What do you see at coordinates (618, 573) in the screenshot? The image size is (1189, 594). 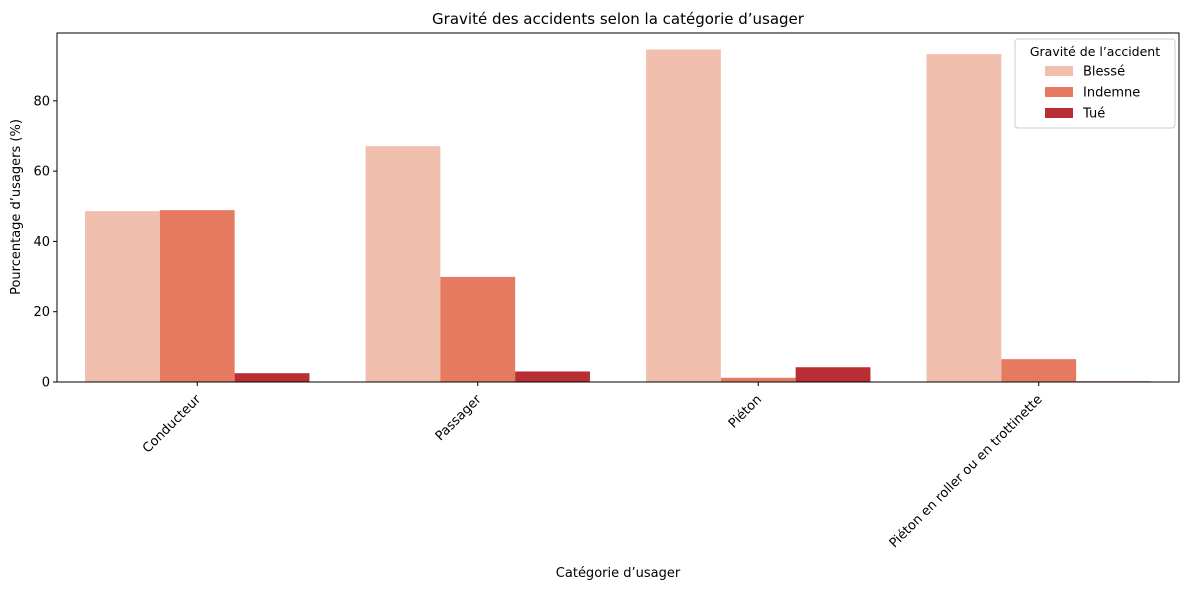 I see `x-axis-label: Catégorie d’usager` at bounding box center [618, 573].